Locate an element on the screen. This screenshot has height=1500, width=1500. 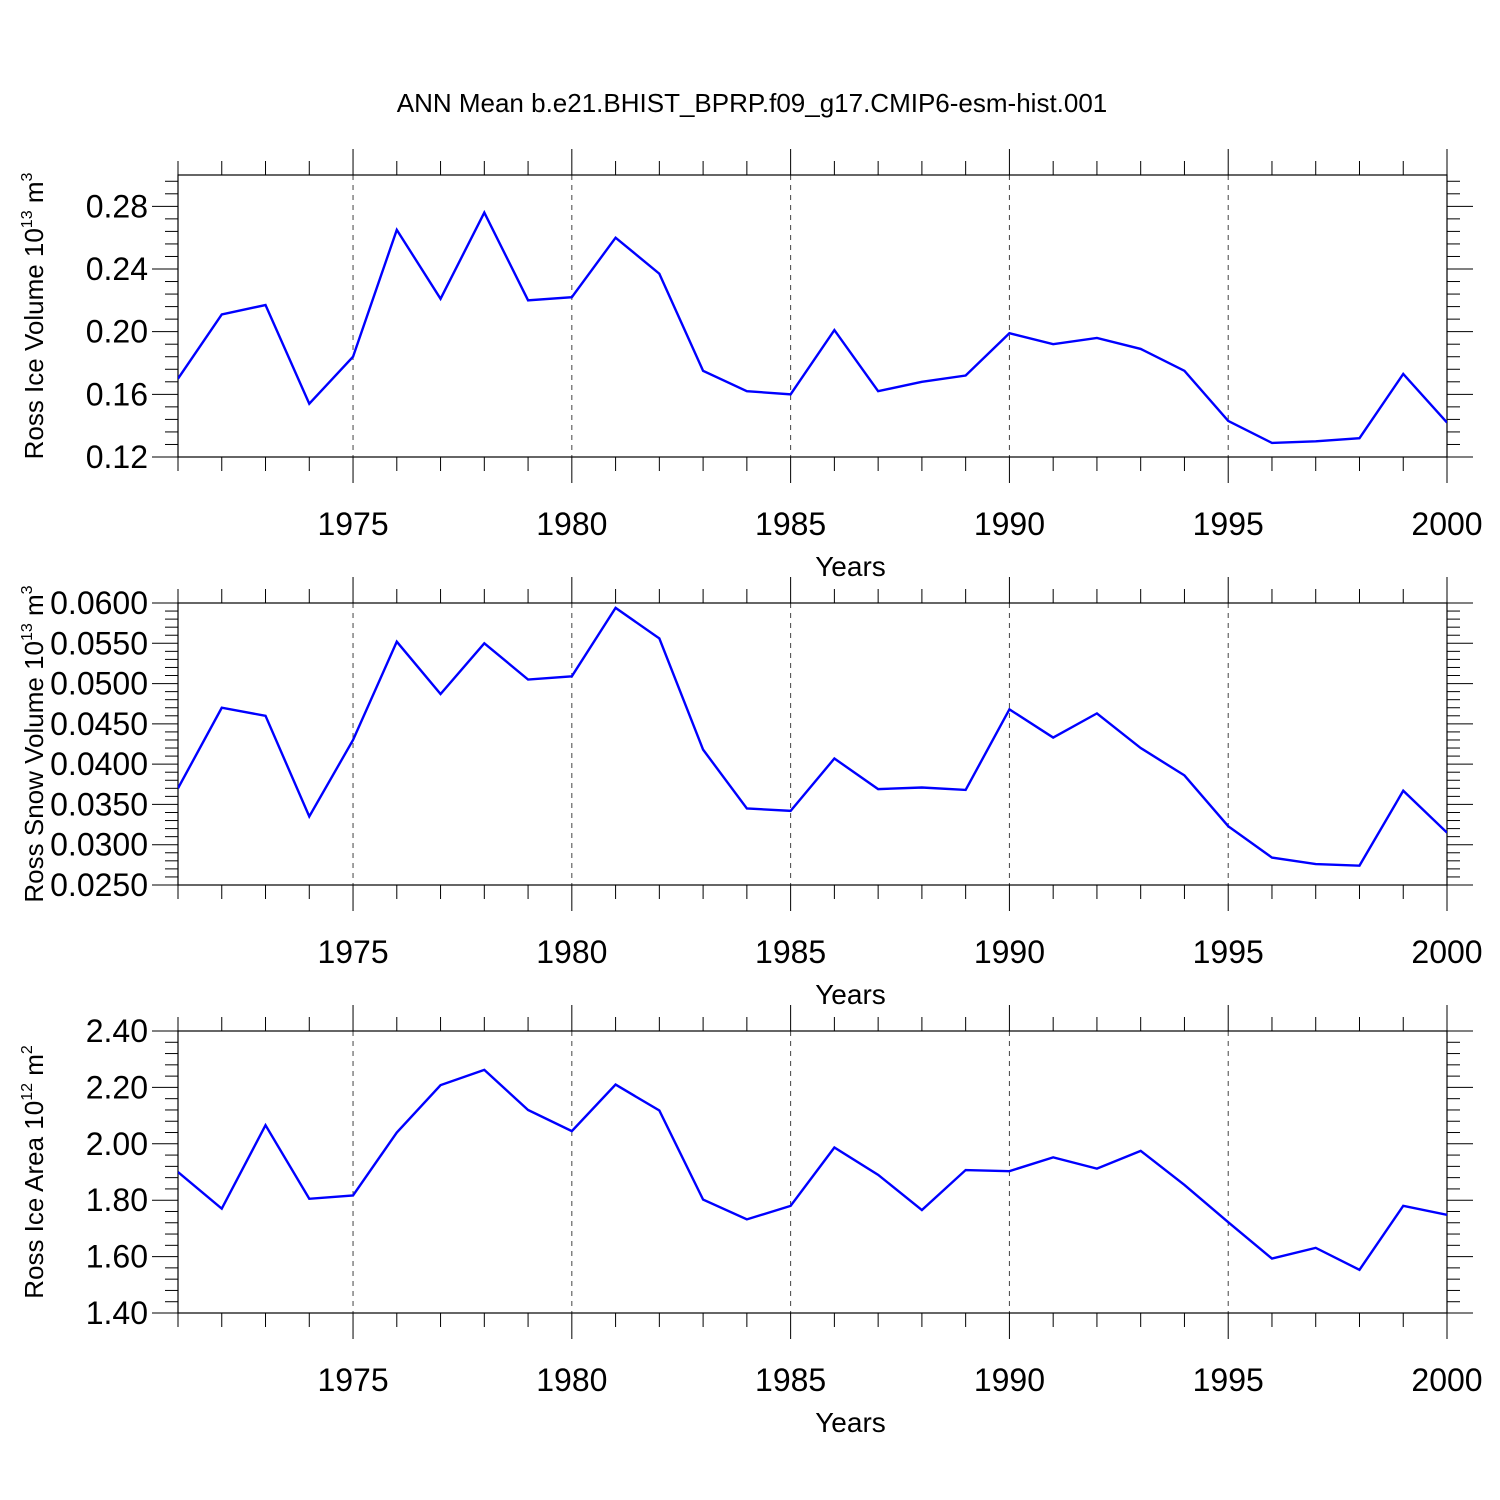
y-tick-label: 0.24 is located at coordinates (117, 269).